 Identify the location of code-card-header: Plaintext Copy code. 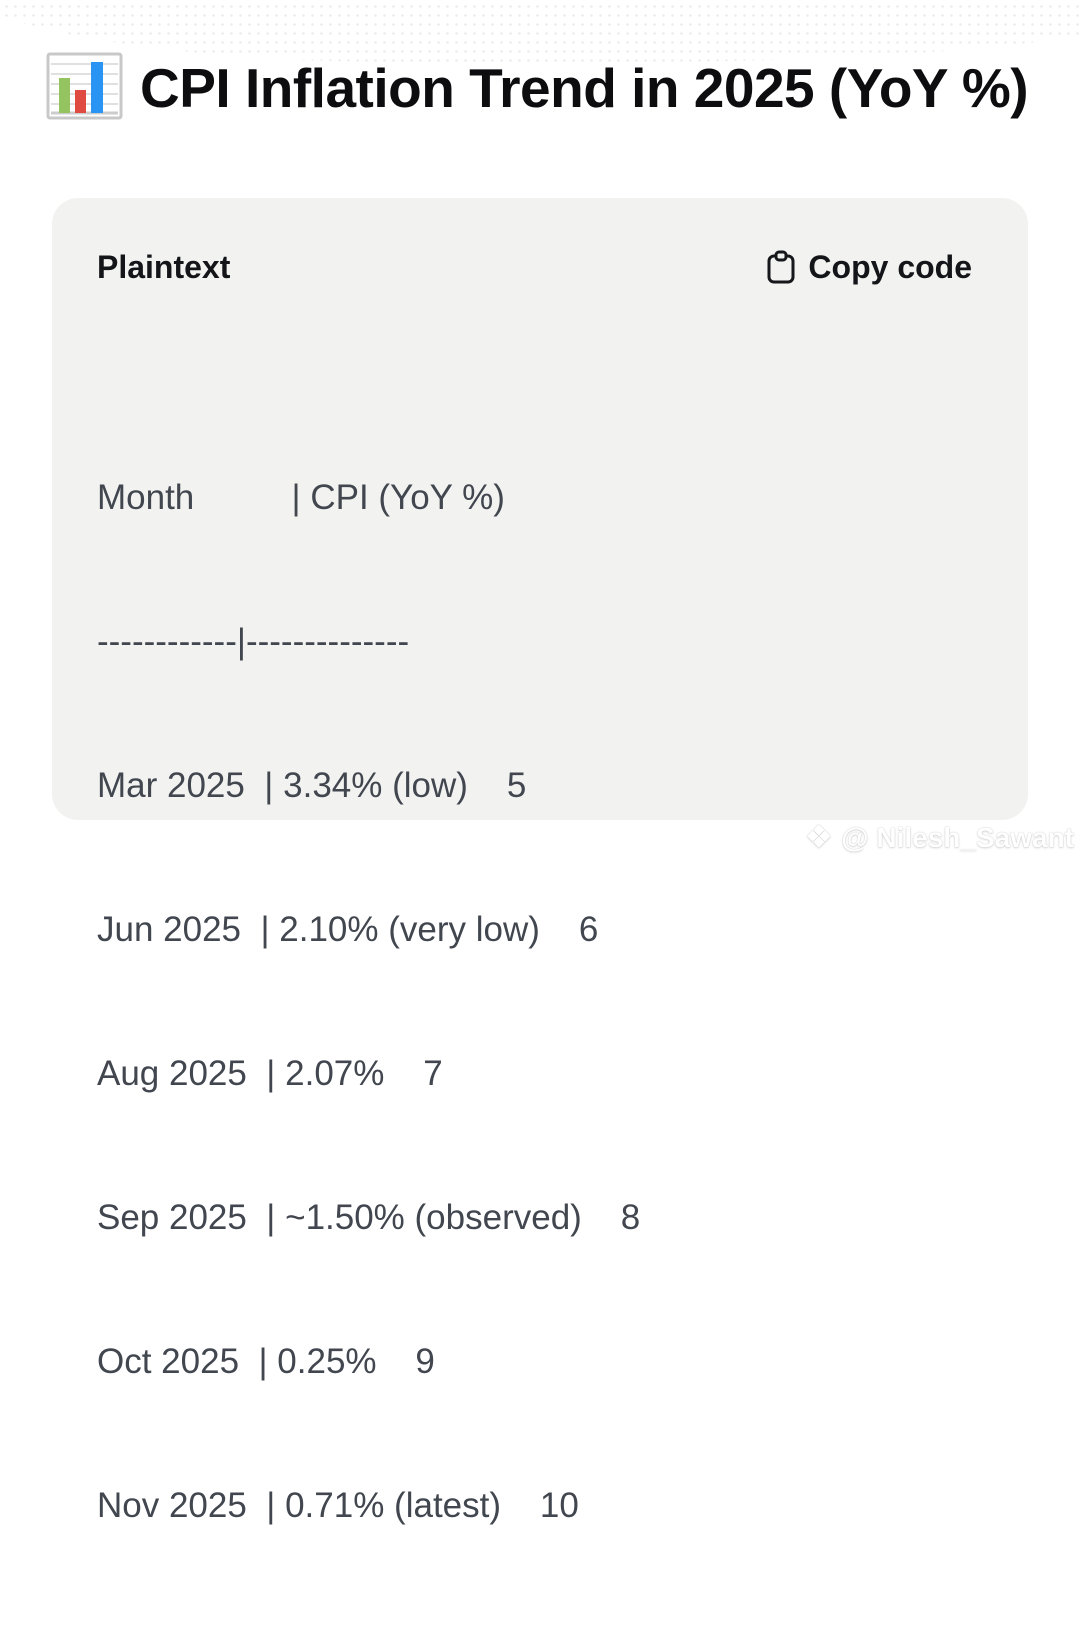
(534, 267).